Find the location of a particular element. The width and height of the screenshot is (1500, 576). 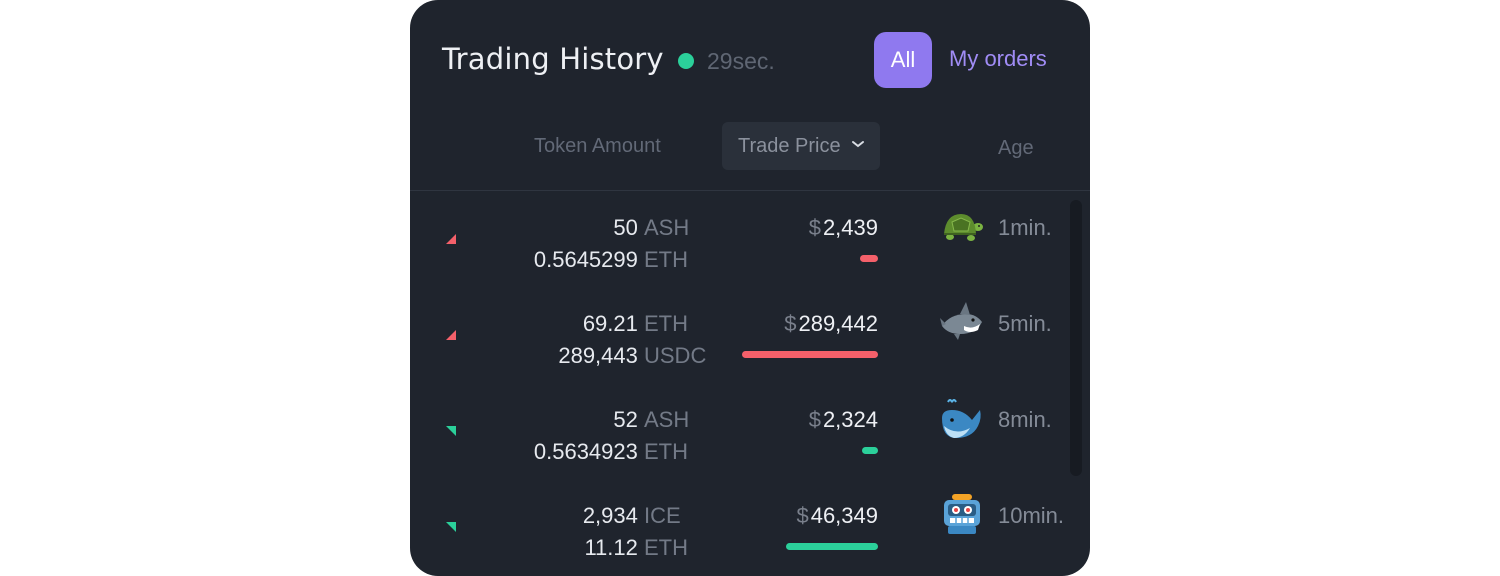

chevron-down-icon is located at coordinates (858, 144).